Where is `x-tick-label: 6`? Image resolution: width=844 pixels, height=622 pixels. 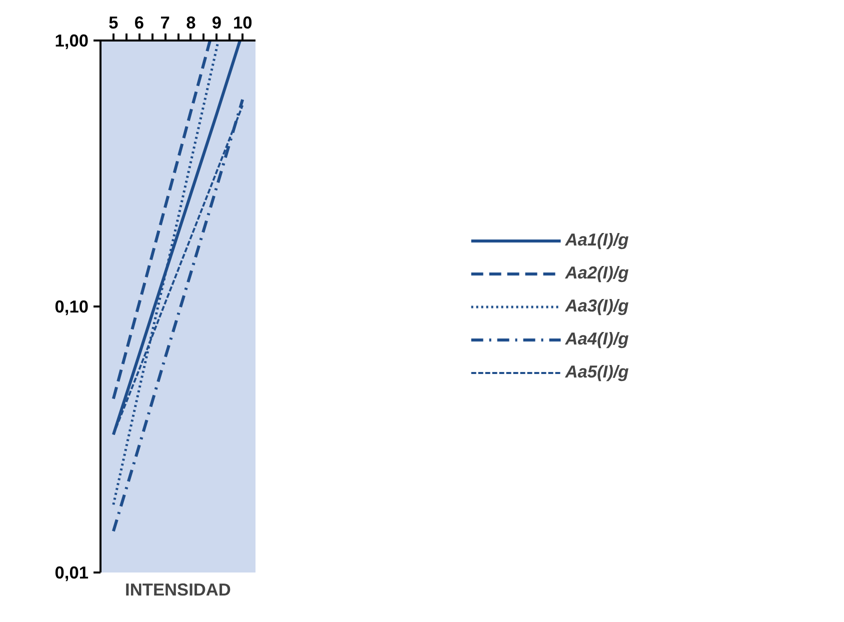
x-tick-label: 6 is located at coordinates (139, 22).